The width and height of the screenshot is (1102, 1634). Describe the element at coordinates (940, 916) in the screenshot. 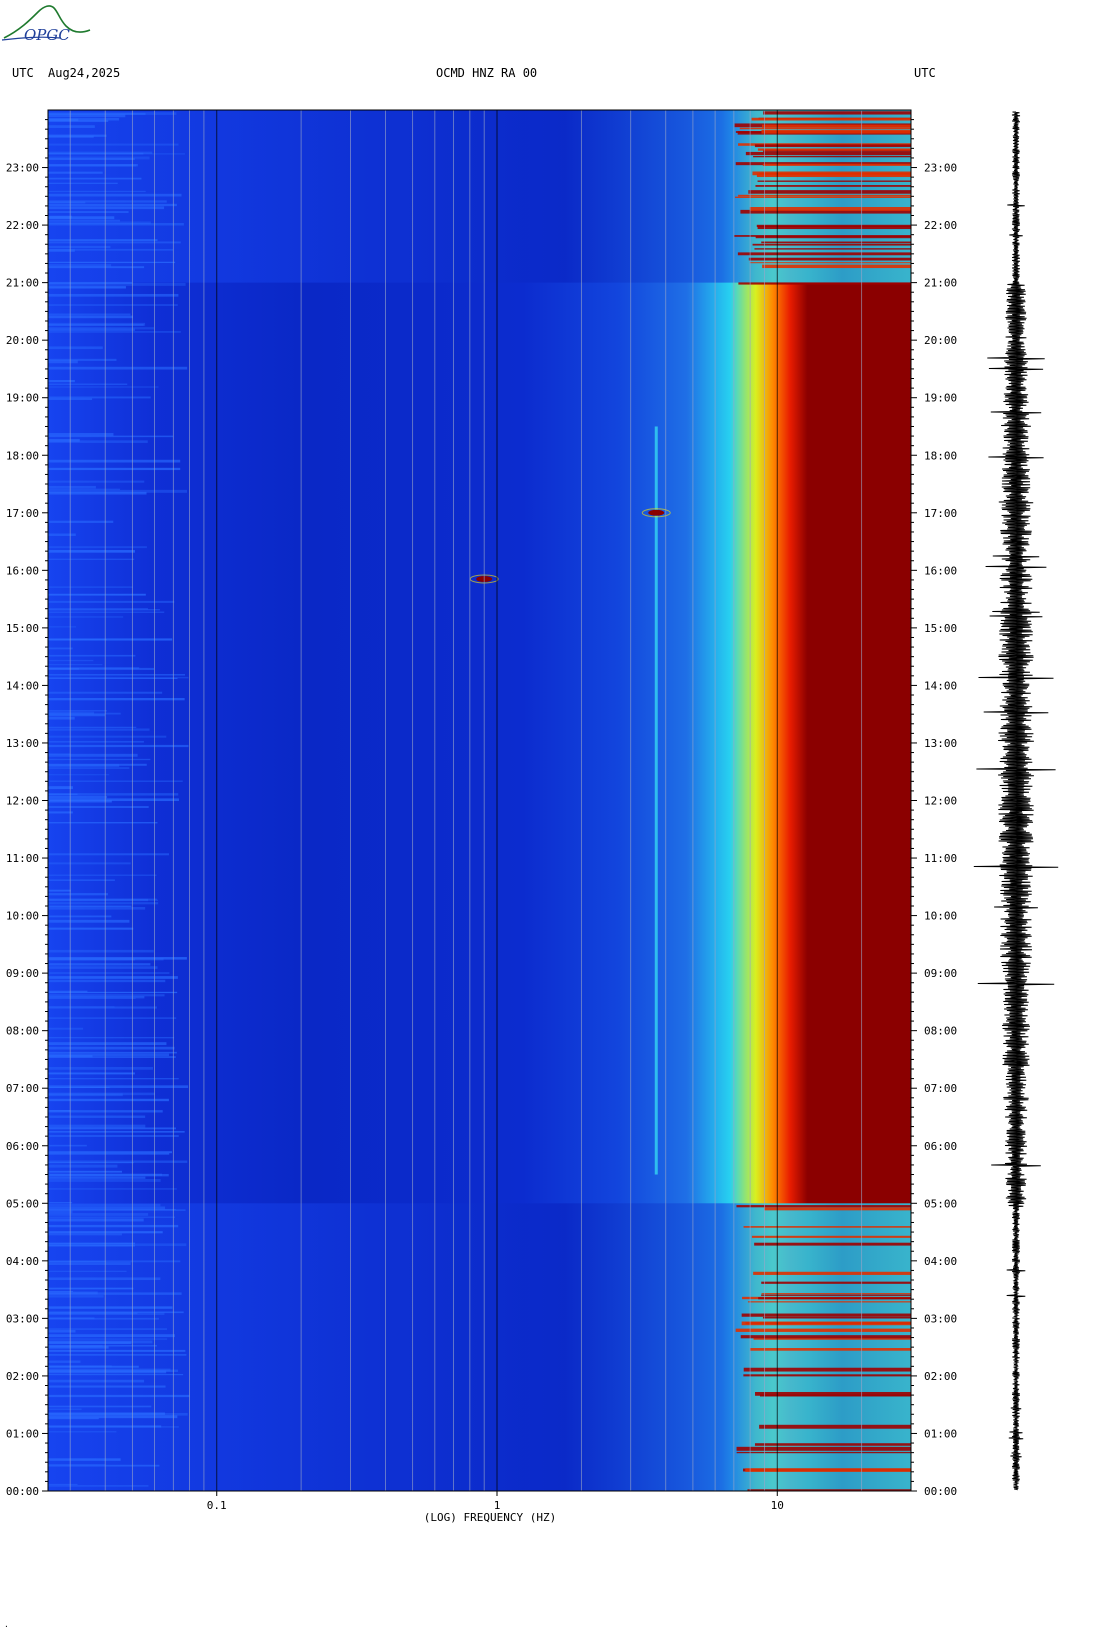

I see `y-tick-label: 10:00` at that location.